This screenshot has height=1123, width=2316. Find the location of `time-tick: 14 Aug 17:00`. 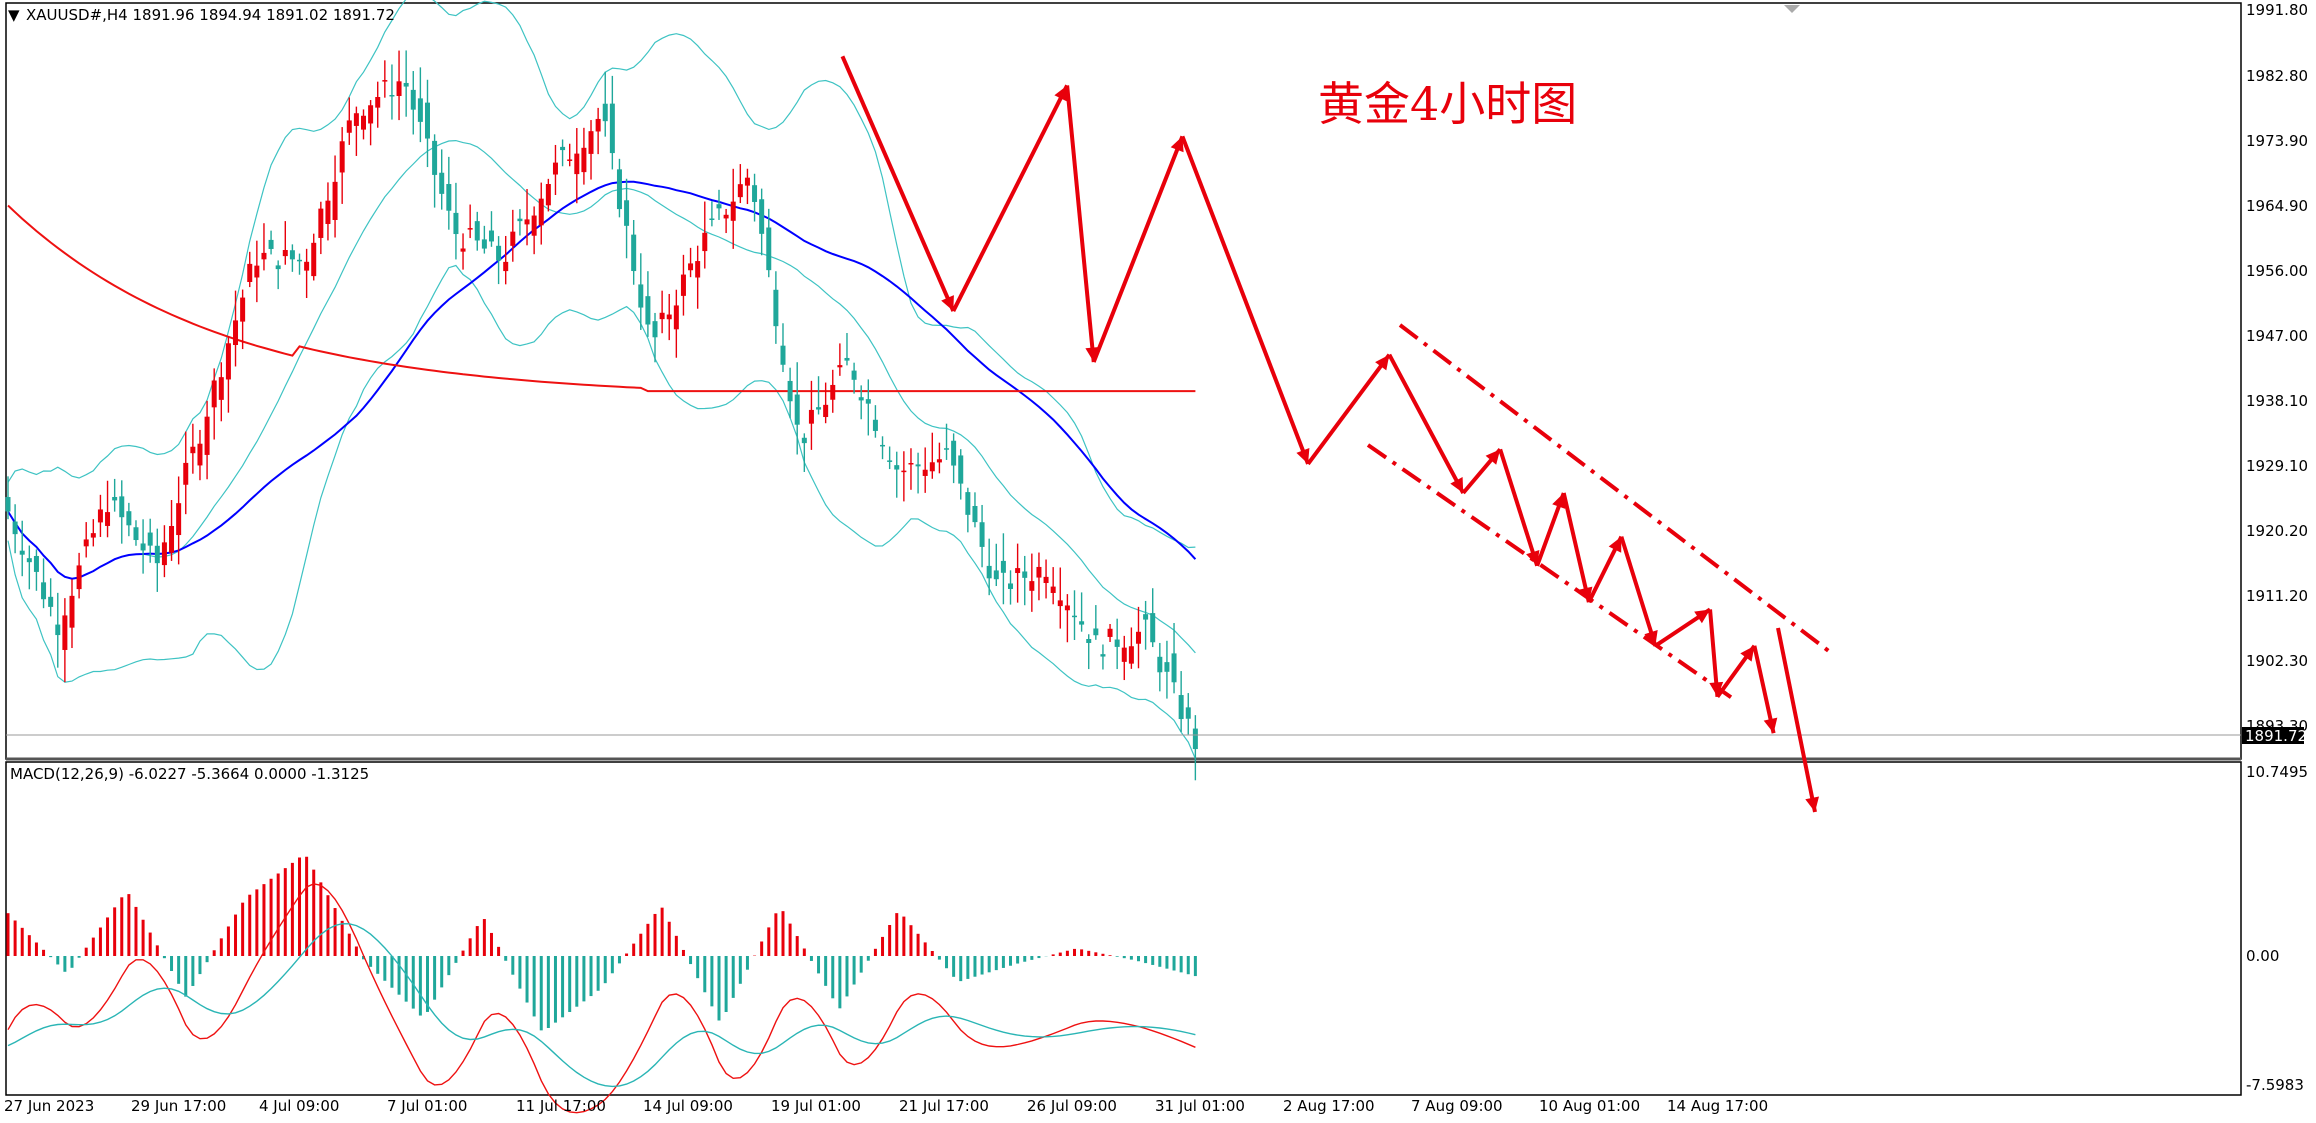

time-tick: 14 Aug 17:00 is located at coordinates (1717, 1106).